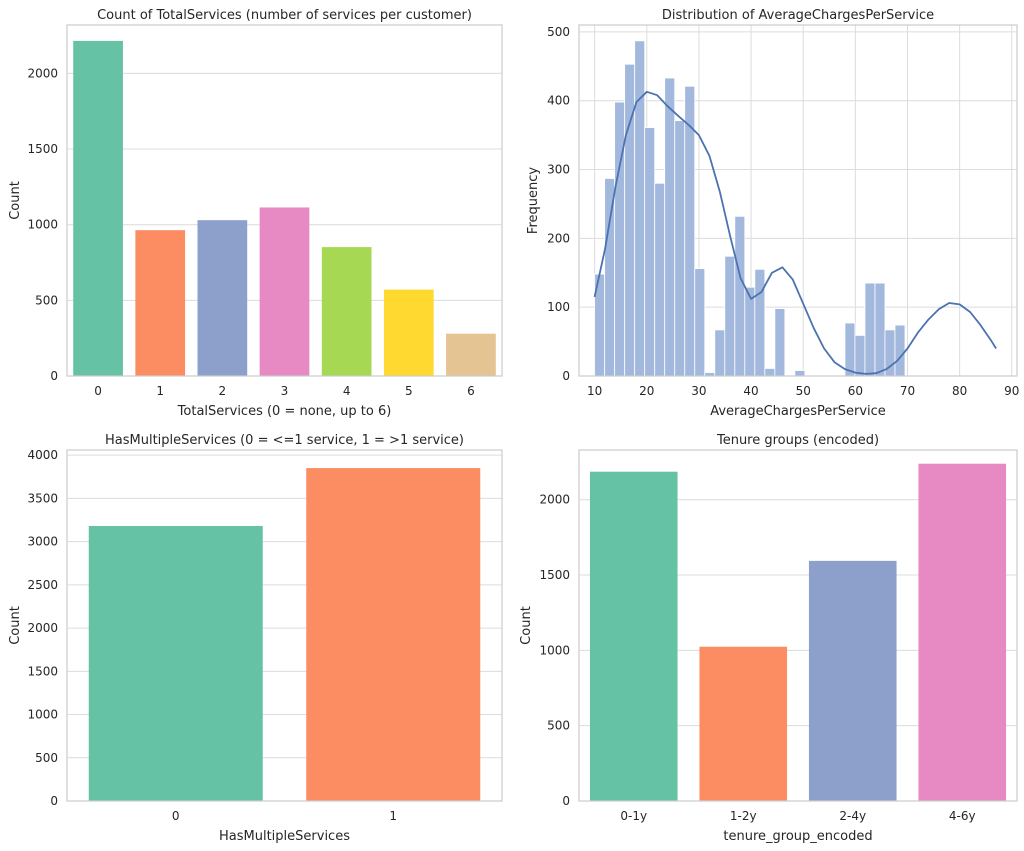  Describe the element at coordinates (798, 15) in the screenshot. I see `chart-title: Distribution of AverageChargesPerService` at that location.